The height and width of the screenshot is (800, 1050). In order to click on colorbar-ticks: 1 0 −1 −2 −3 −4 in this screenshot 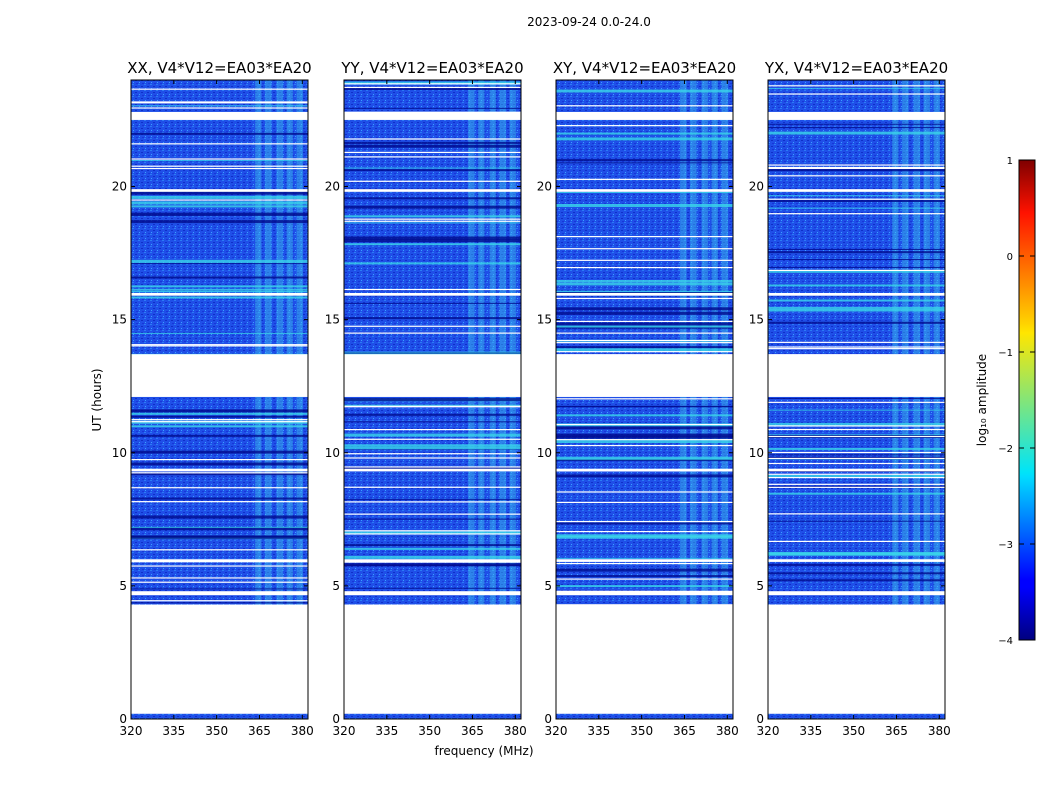, I will do `click(1016, 401)`.